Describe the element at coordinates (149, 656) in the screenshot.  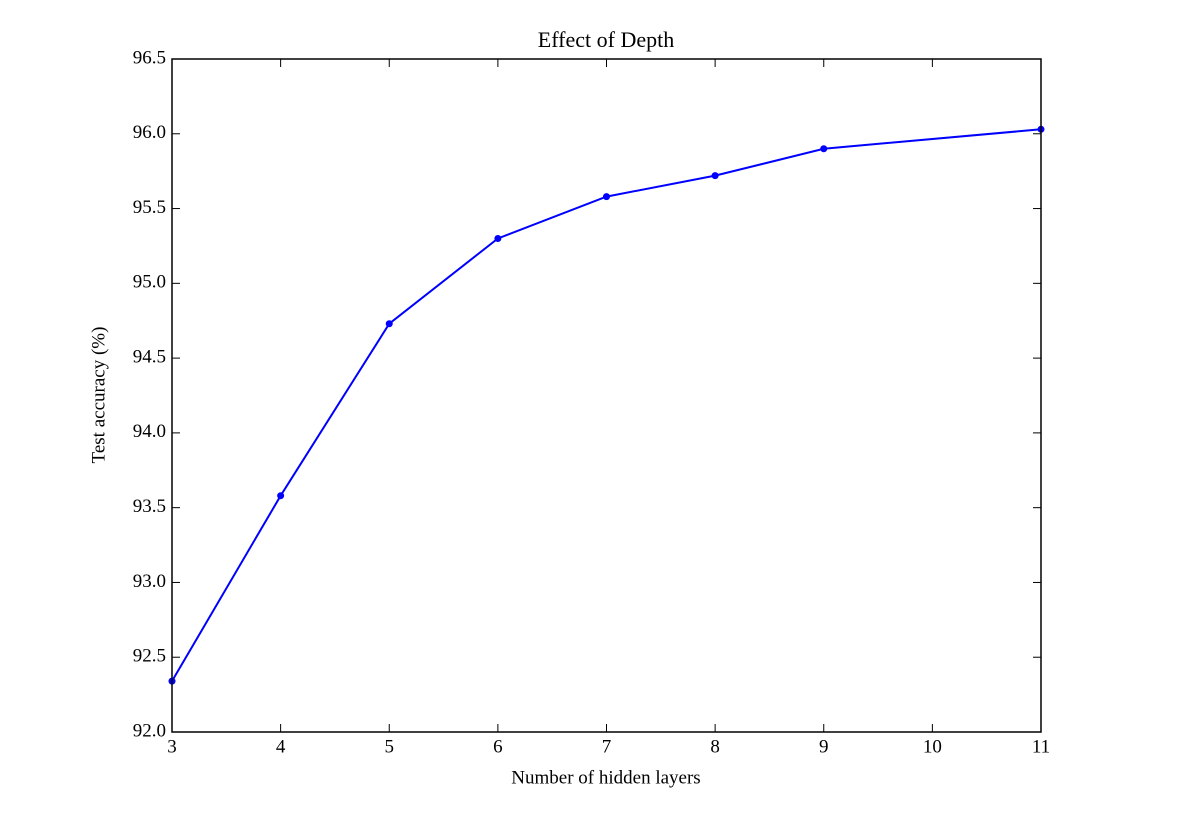
I see `y-tick-label: 92.5` at that location.